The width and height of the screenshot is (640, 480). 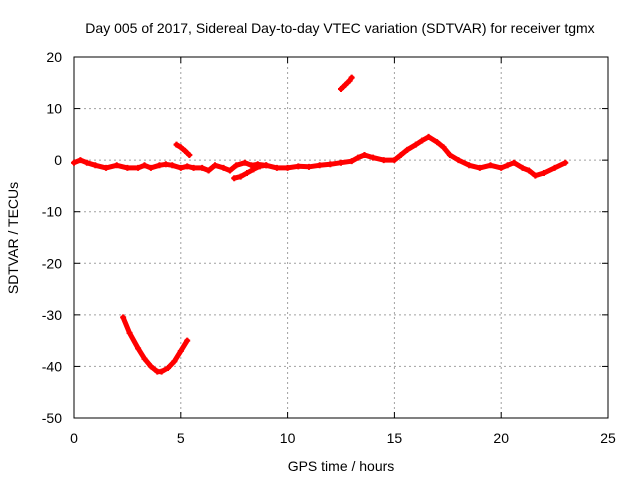 What do you see at coordinates (288, 438) in the screenshot?
I see `x-tick-label: 10` at bounding box center [288, 438].